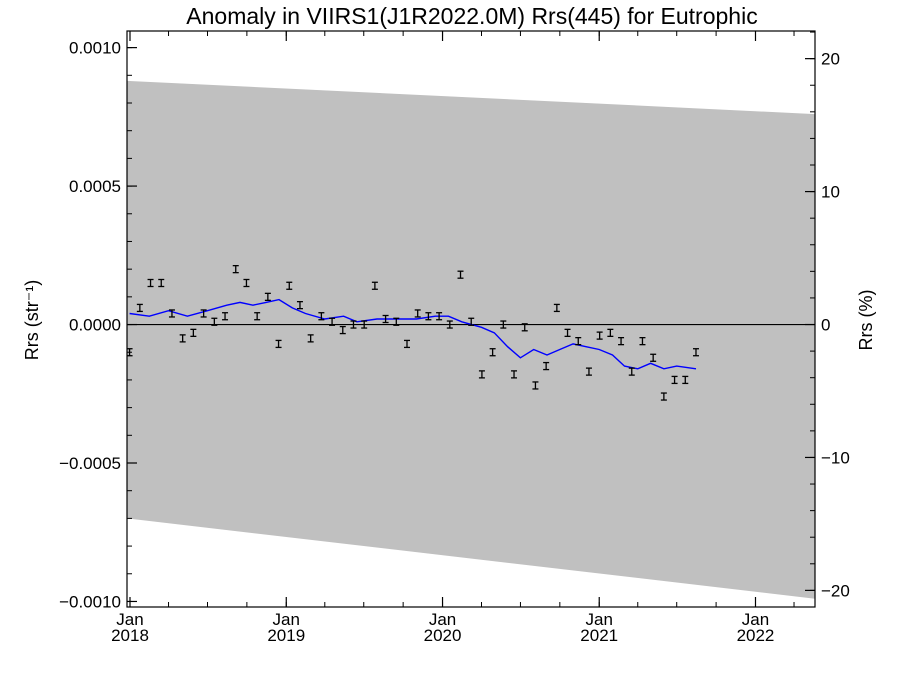  Describe the element at coordinates (830, 192) in the screenshot. I see `y-right-tick-label: 10` at that location.